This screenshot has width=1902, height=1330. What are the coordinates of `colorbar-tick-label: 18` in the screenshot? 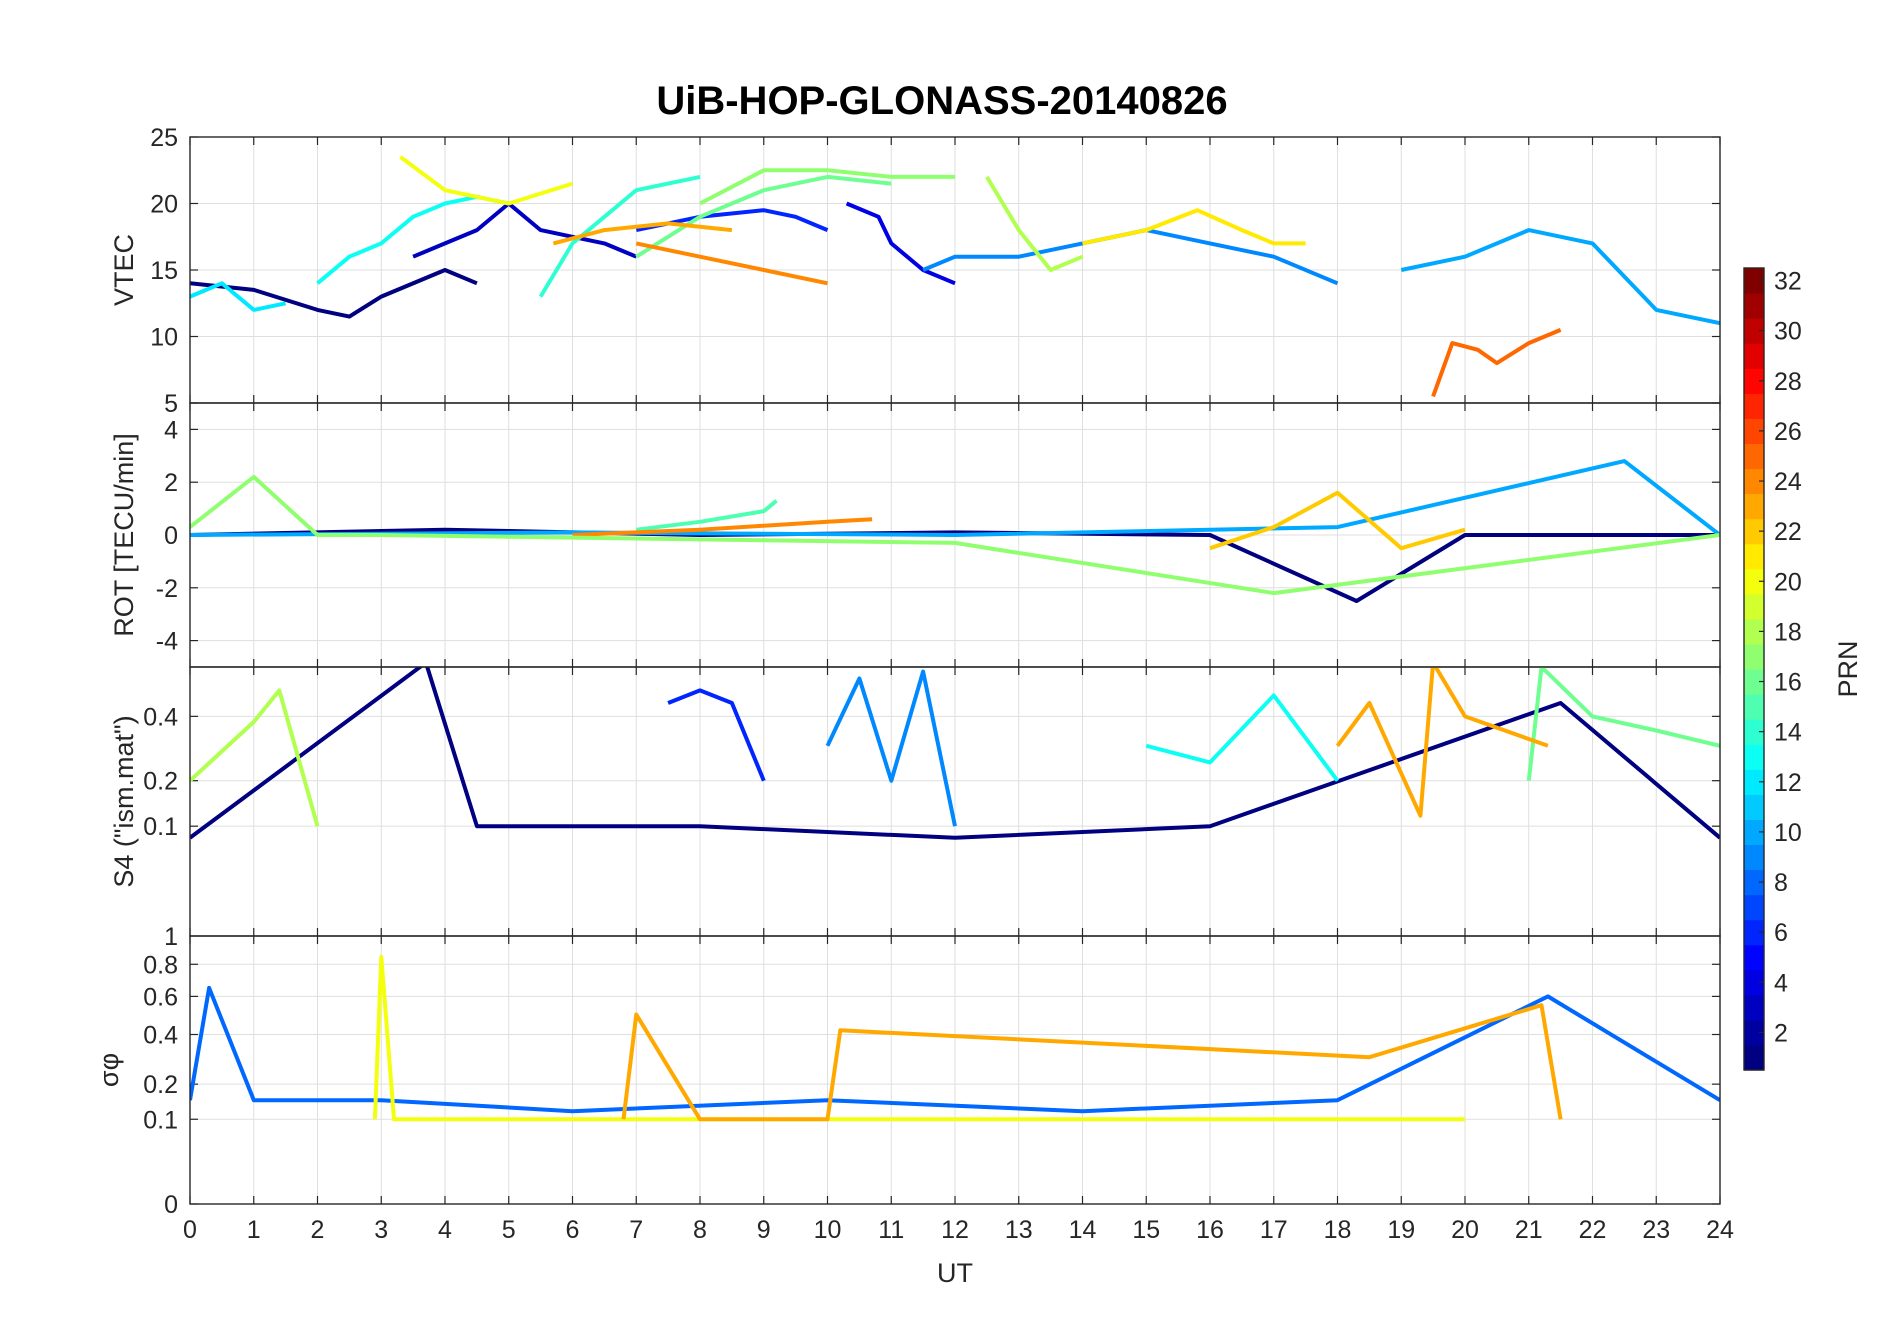 It's located at (1788, 632).